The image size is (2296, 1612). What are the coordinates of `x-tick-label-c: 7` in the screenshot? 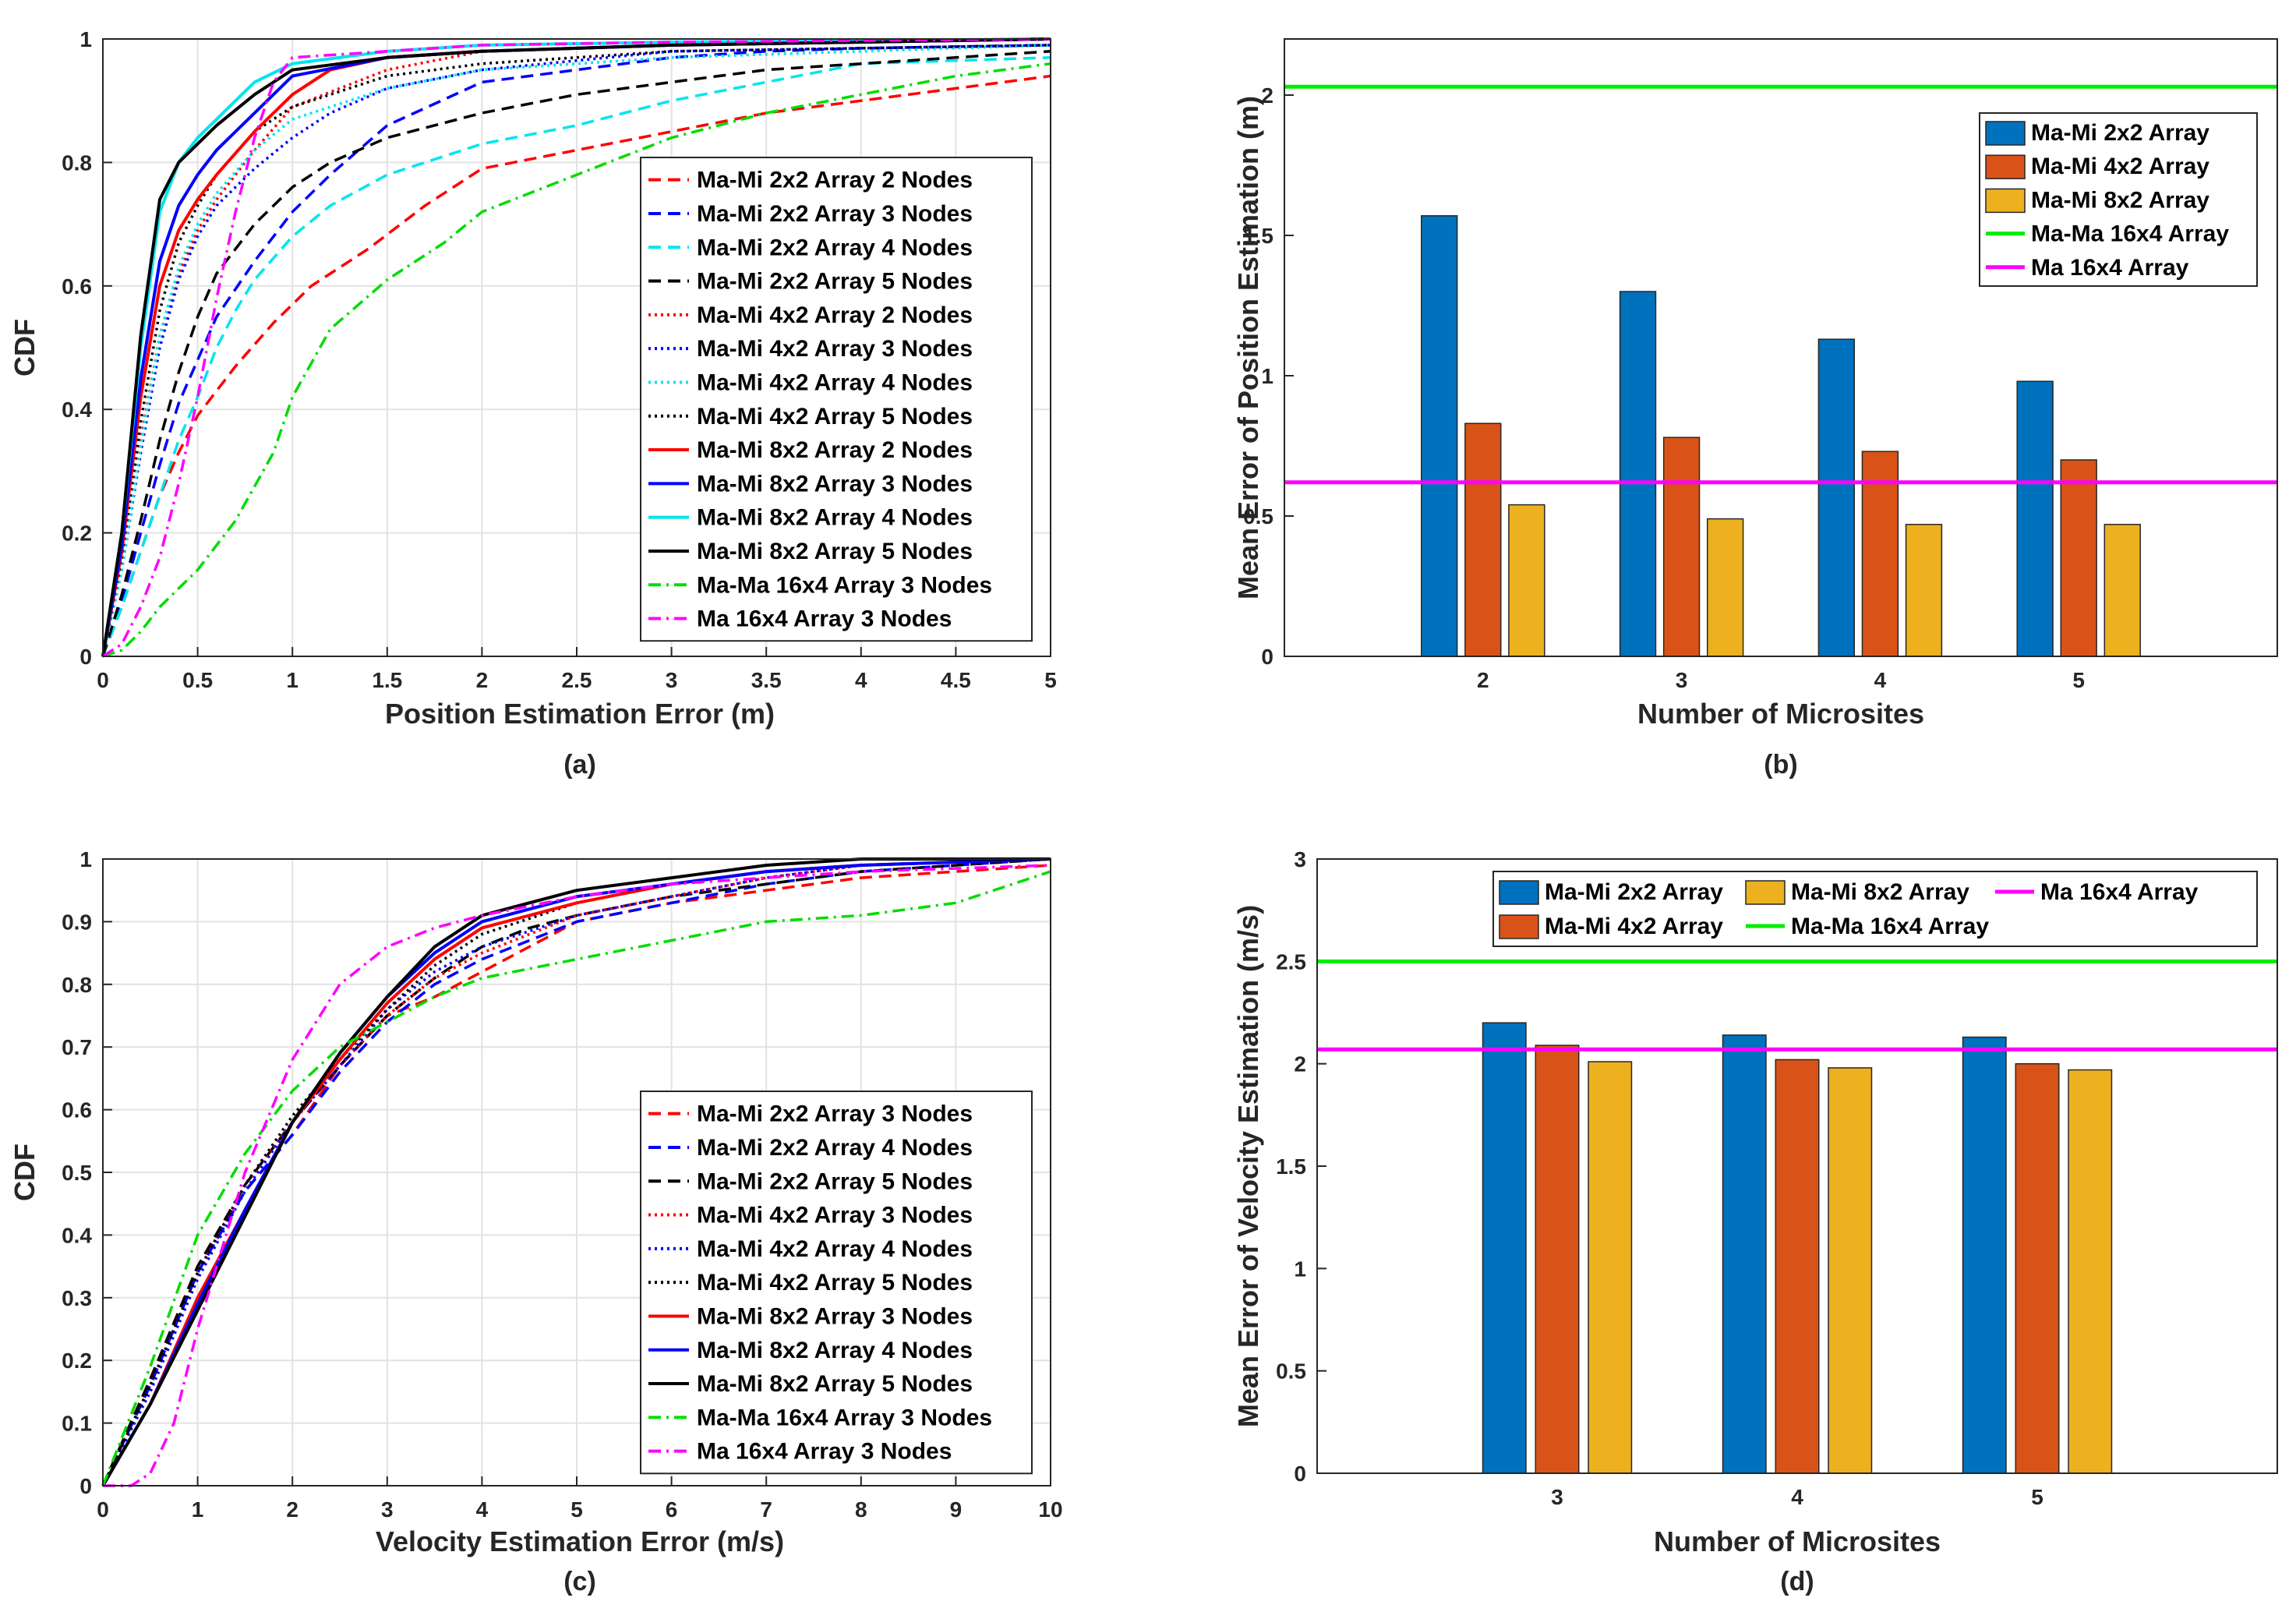 It's located at (766, 1509).